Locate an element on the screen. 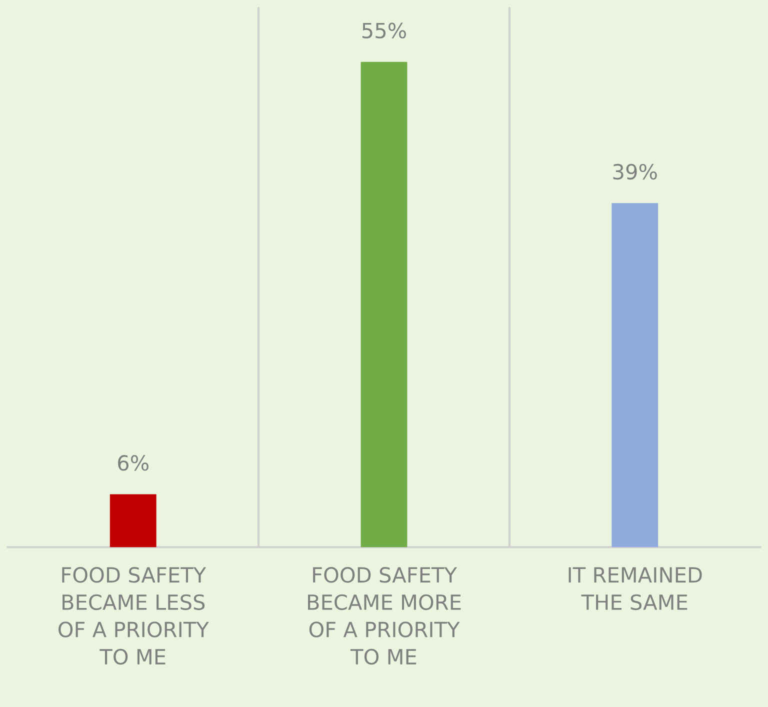 The height and width of the screenshot is (707, 768). data-label: 6% is located at coordinates (133, 463).